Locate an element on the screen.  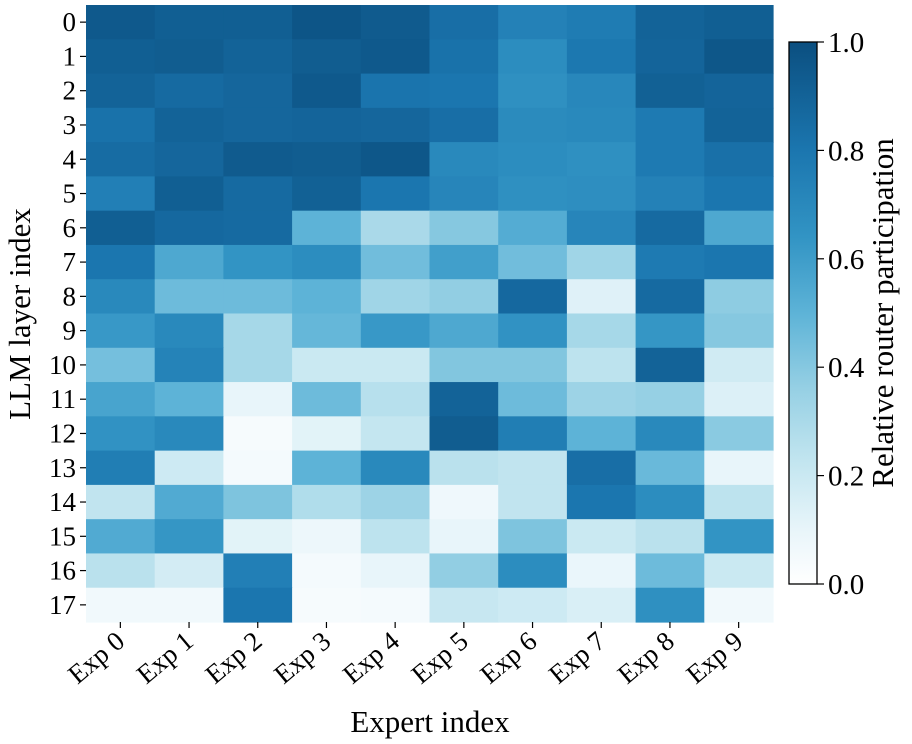
y-tick-label: 17 is located at coordinates (62, 605).